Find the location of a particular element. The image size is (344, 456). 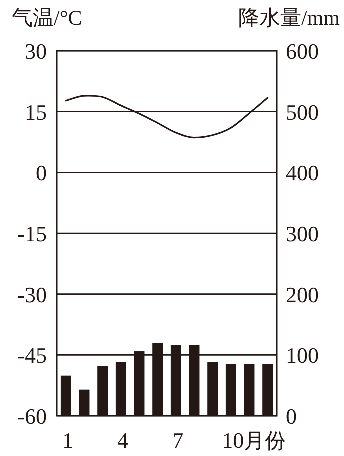

y-tick-label: -60 is located at coordinates (32, 416).